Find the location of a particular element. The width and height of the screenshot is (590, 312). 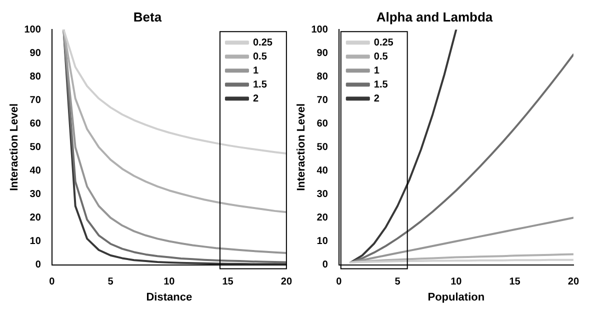

chart-title: Alpha and Lambda is located at coordinates (435, 16).